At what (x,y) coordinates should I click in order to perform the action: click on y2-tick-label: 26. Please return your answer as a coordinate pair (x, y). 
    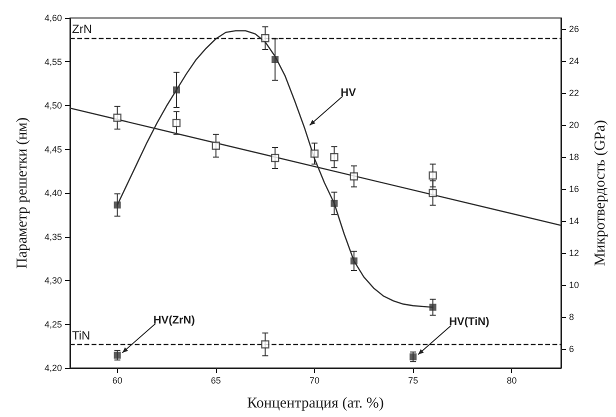
    Looking at the image, I should click on (574, 29).